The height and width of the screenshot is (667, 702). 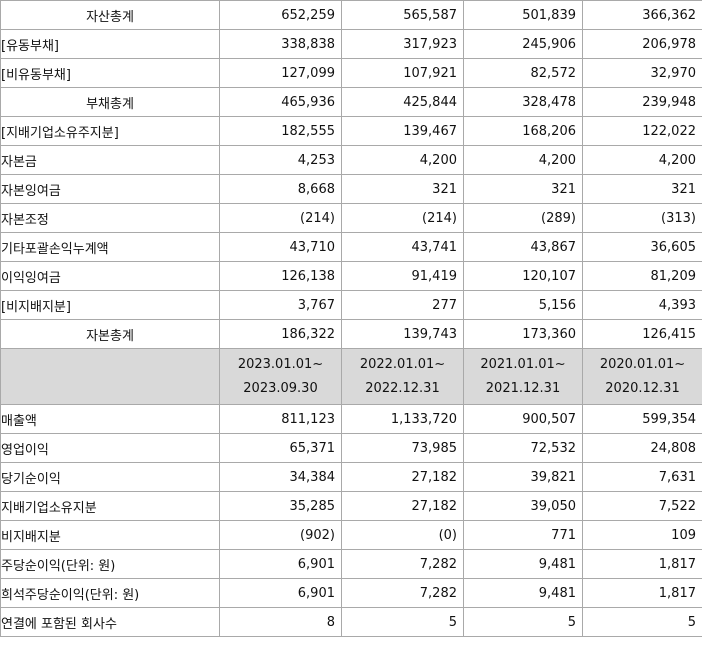 What do you see at coordinates (642, 477) in the screenshot?
I see `value-cell: 7,631` at bounding box center [642, 477].